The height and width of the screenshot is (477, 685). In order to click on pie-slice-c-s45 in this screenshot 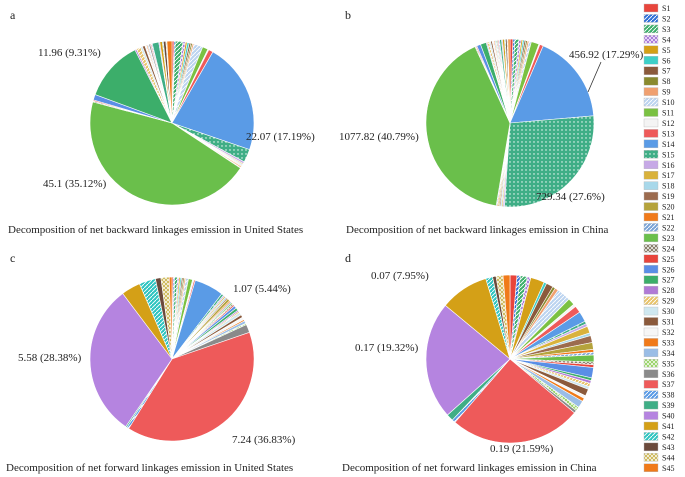, I will do `click(170, 318)`.